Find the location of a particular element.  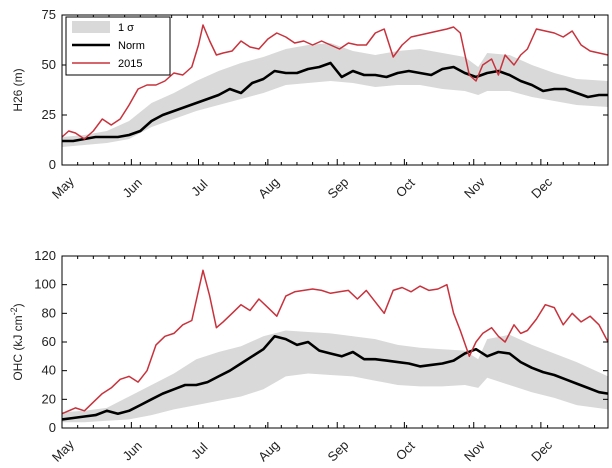

legend-label: 2015 is located at coordinates (130, 64).